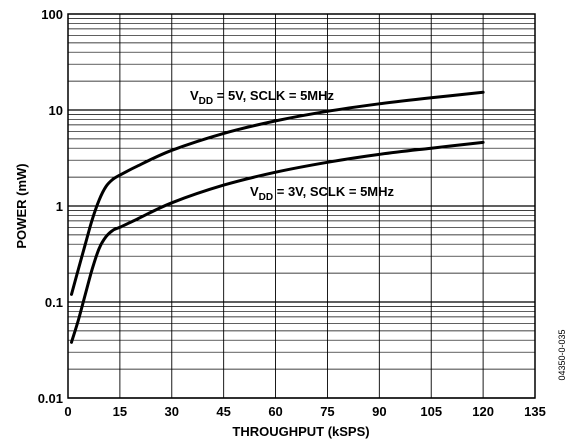 The width and height of the screenshot is (574, 444). Describe the element at coordinates (262, 97) in the screenshot. I see `series-label-5v: VDD = 5V, SCLK = 5MHz` at that location.